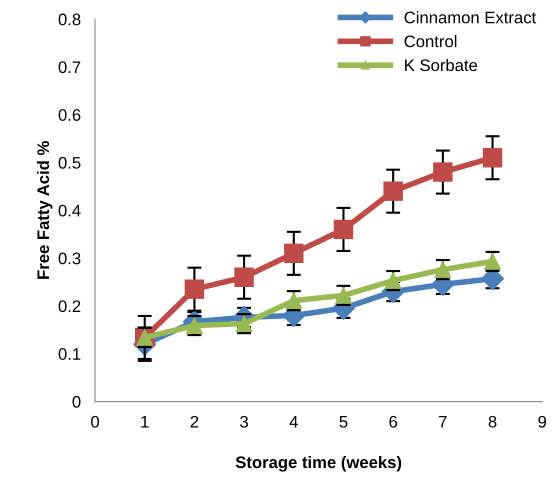 The height and width of the screenshot is (478, 559). Describe the element at coordinates (95, 422) in the screenshot. I see `x-tick-label: 0` at that location.